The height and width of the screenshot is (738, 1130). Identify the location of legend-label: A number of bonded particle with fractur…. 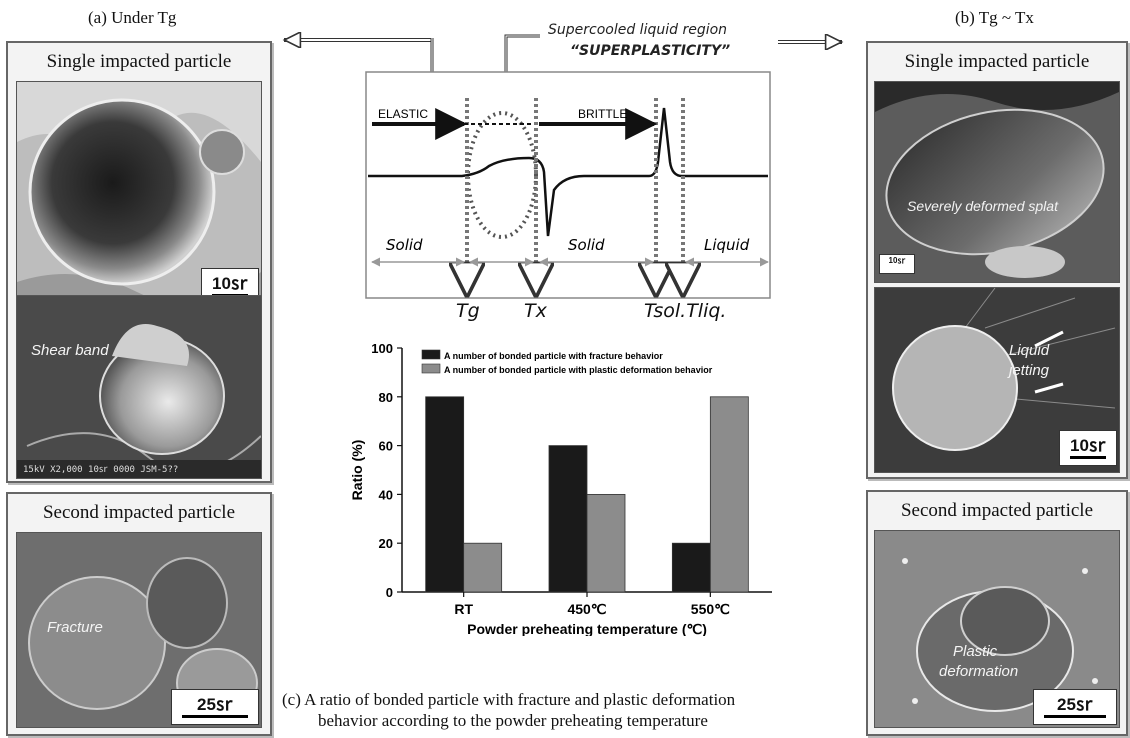
(553, 356).